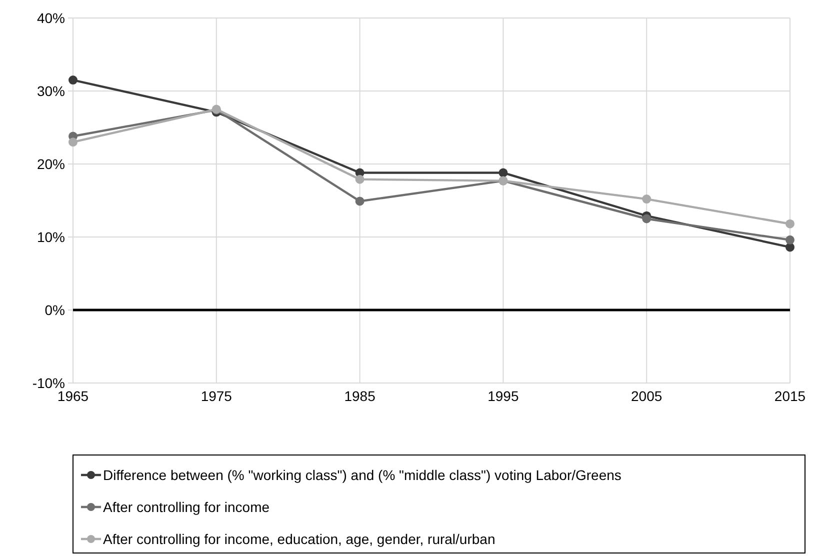 This screenshot has width=814, height=558. Describe the element at coordinates (362, 474) in the screenshot. I see `legend-label: Difference between (% "working class") and (% "middle class") voting Labor/Greens` at that location.